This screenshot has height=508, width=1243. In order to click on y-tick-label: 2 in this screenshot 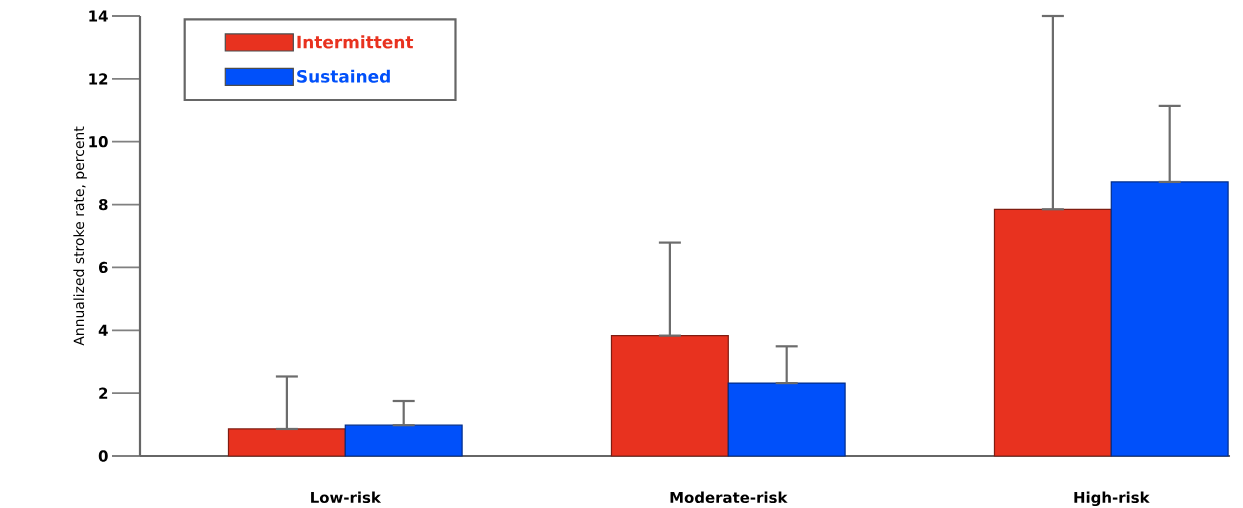, I will do `click(103, 393)`.